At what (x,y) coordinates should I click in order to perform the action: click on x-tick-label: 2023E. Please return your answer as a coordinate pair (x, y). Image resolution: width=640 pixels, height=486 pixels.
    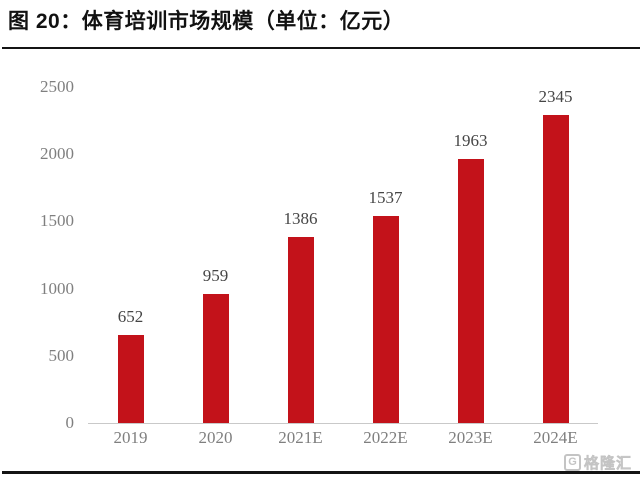
    Looking at the image, I should click on (470, 437).